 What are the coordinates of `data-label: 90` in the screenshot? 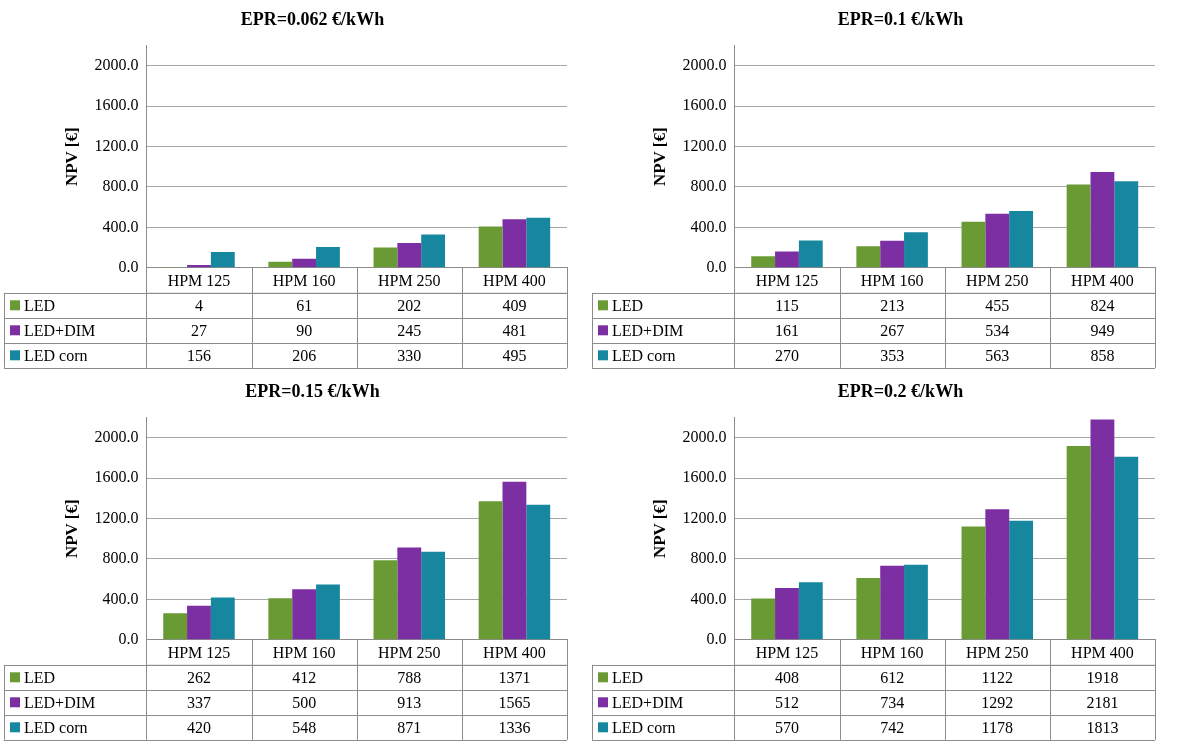 It's located at (304, 330).